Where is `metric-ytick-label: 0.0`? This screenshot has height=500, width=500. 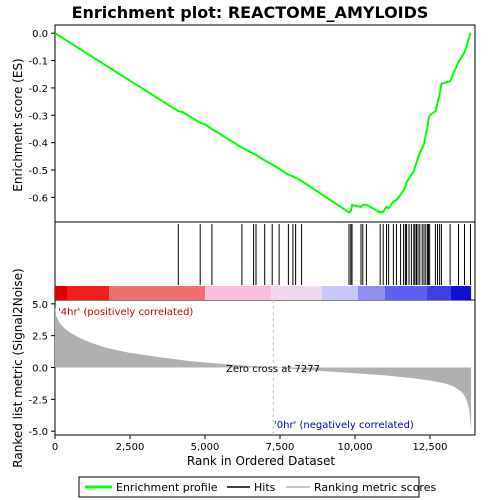
metric-ytick-label: 0.0 is located at coordinates (40, 369).